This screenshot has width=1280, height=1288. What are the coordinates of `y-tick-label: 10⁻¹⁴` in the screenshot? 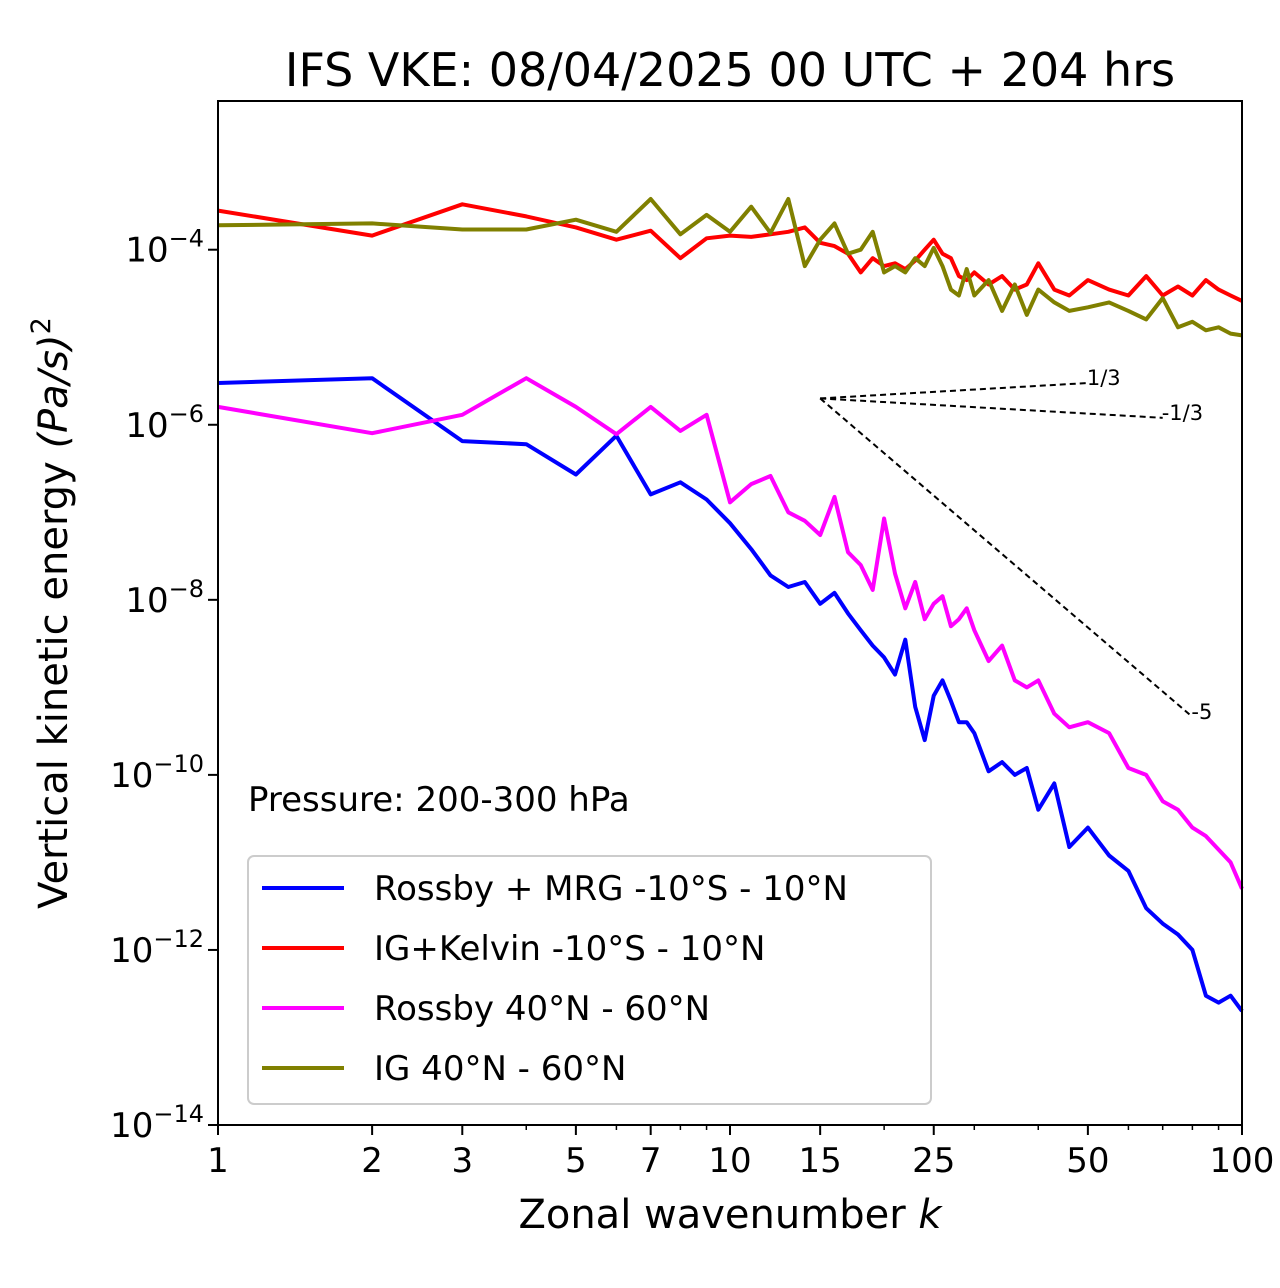 It's located at (157, 1123).